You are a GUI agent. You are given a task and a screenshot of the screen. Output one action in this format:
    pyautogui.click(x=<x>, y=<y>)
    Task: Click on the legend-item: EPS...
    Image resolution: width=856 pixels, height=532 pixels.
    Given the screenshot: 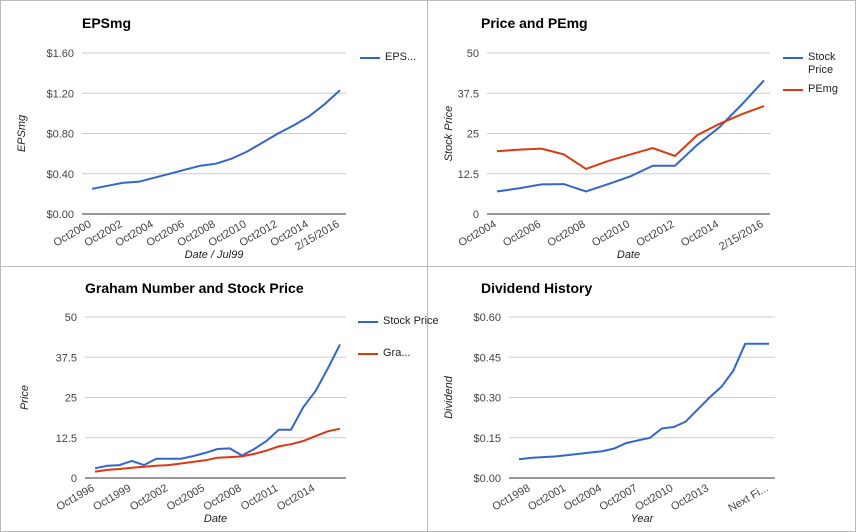 What is the action you would take?
    pyautogui.click(x=401, y=57)
    